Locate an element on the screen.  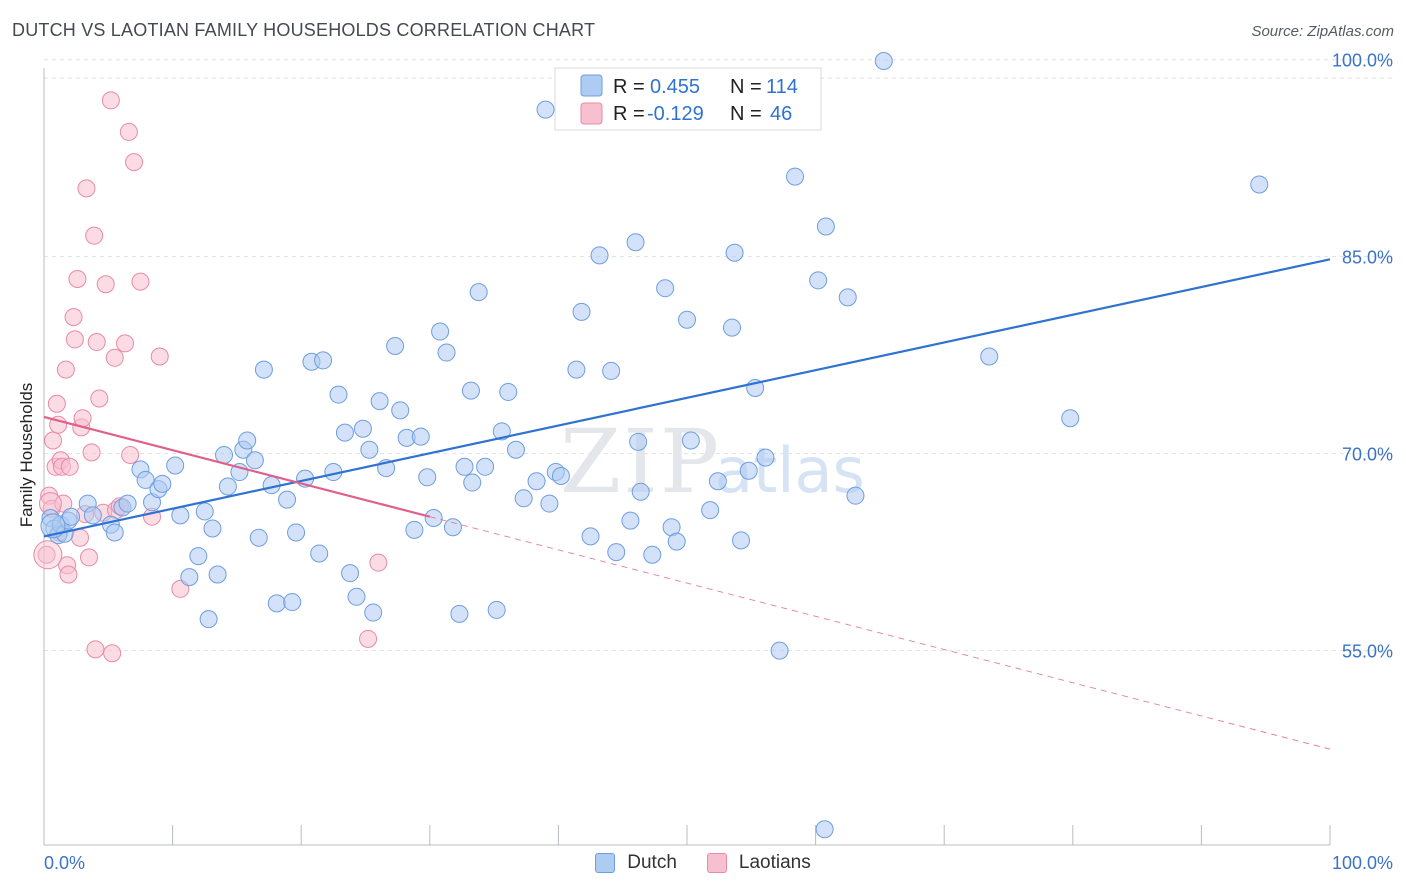
laotians-swatch is located at coordinates (716, 863).